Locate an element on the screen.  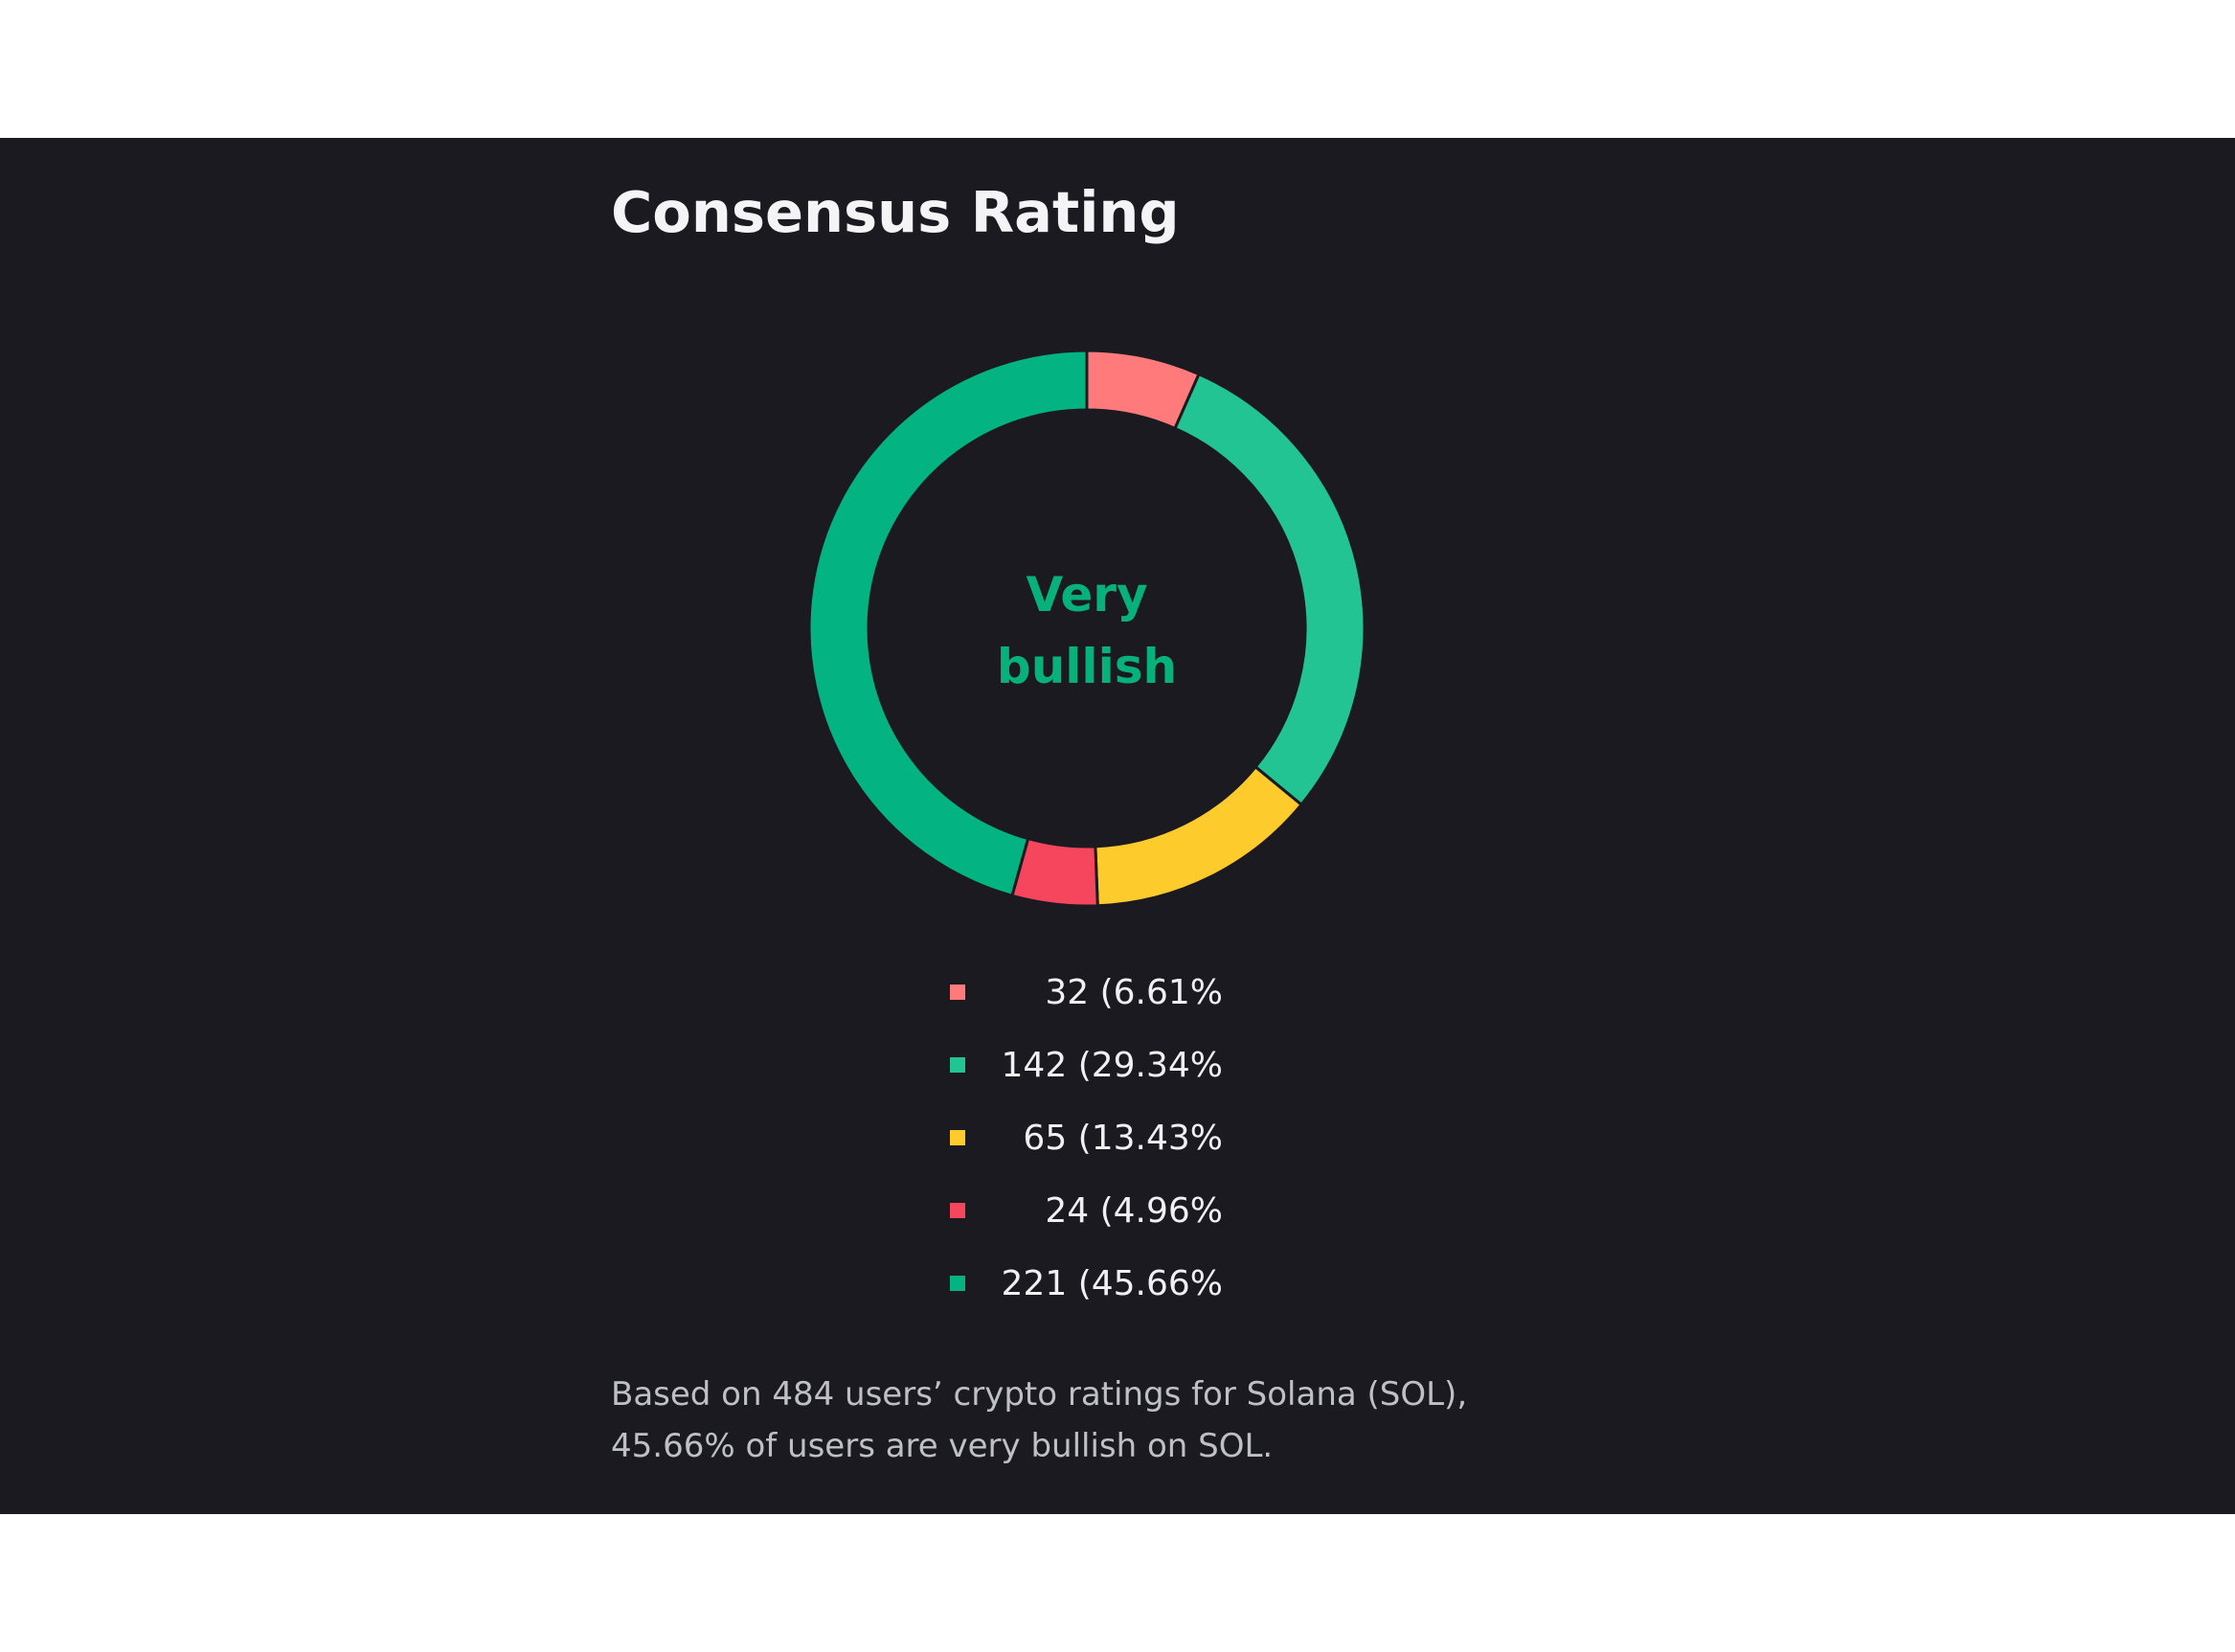
donut-chart is located at coordinates (1086, 629).